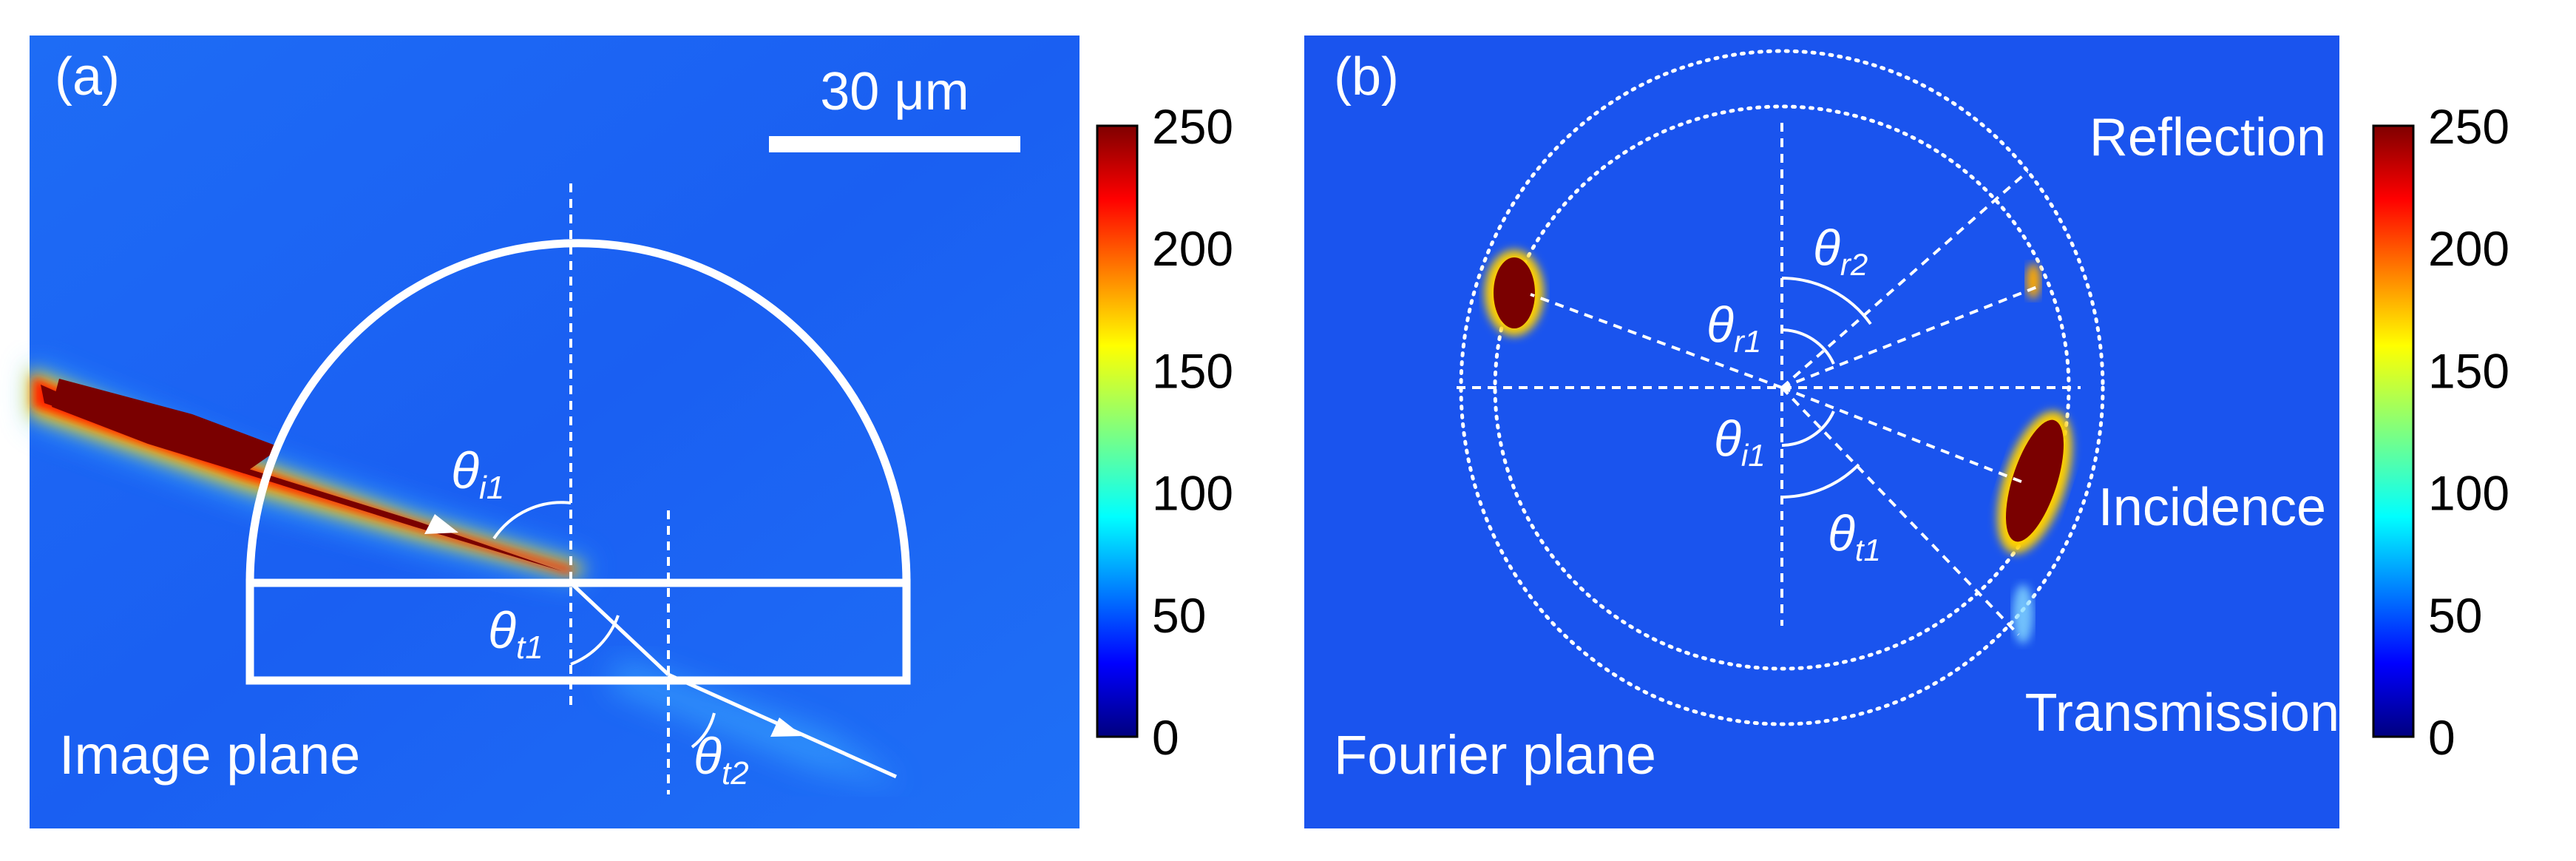  Describe the element at coordinates (619, 488) in the screenshot. I see `normal-lines` at that location.